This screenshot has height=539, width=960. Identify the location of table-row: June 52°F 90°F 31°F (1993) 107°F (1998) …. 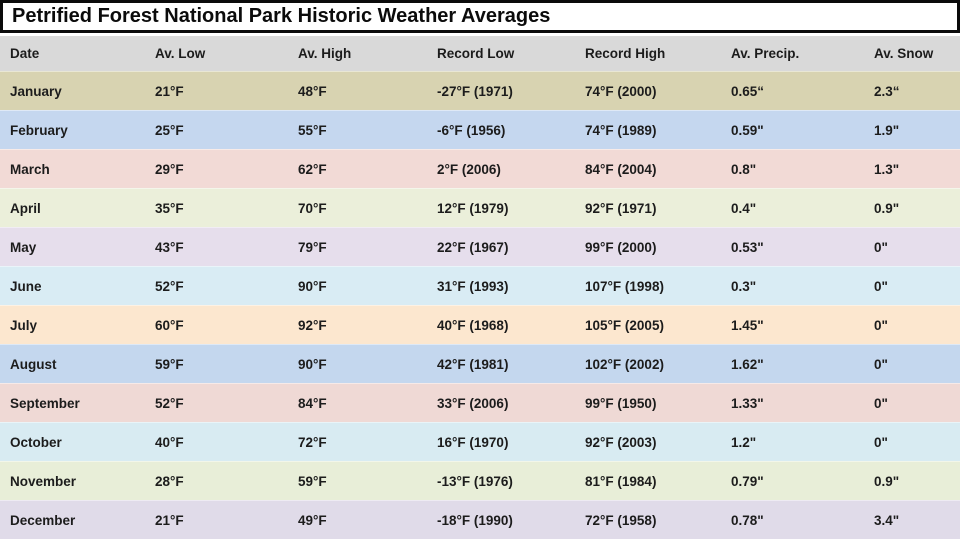
(480, 285).